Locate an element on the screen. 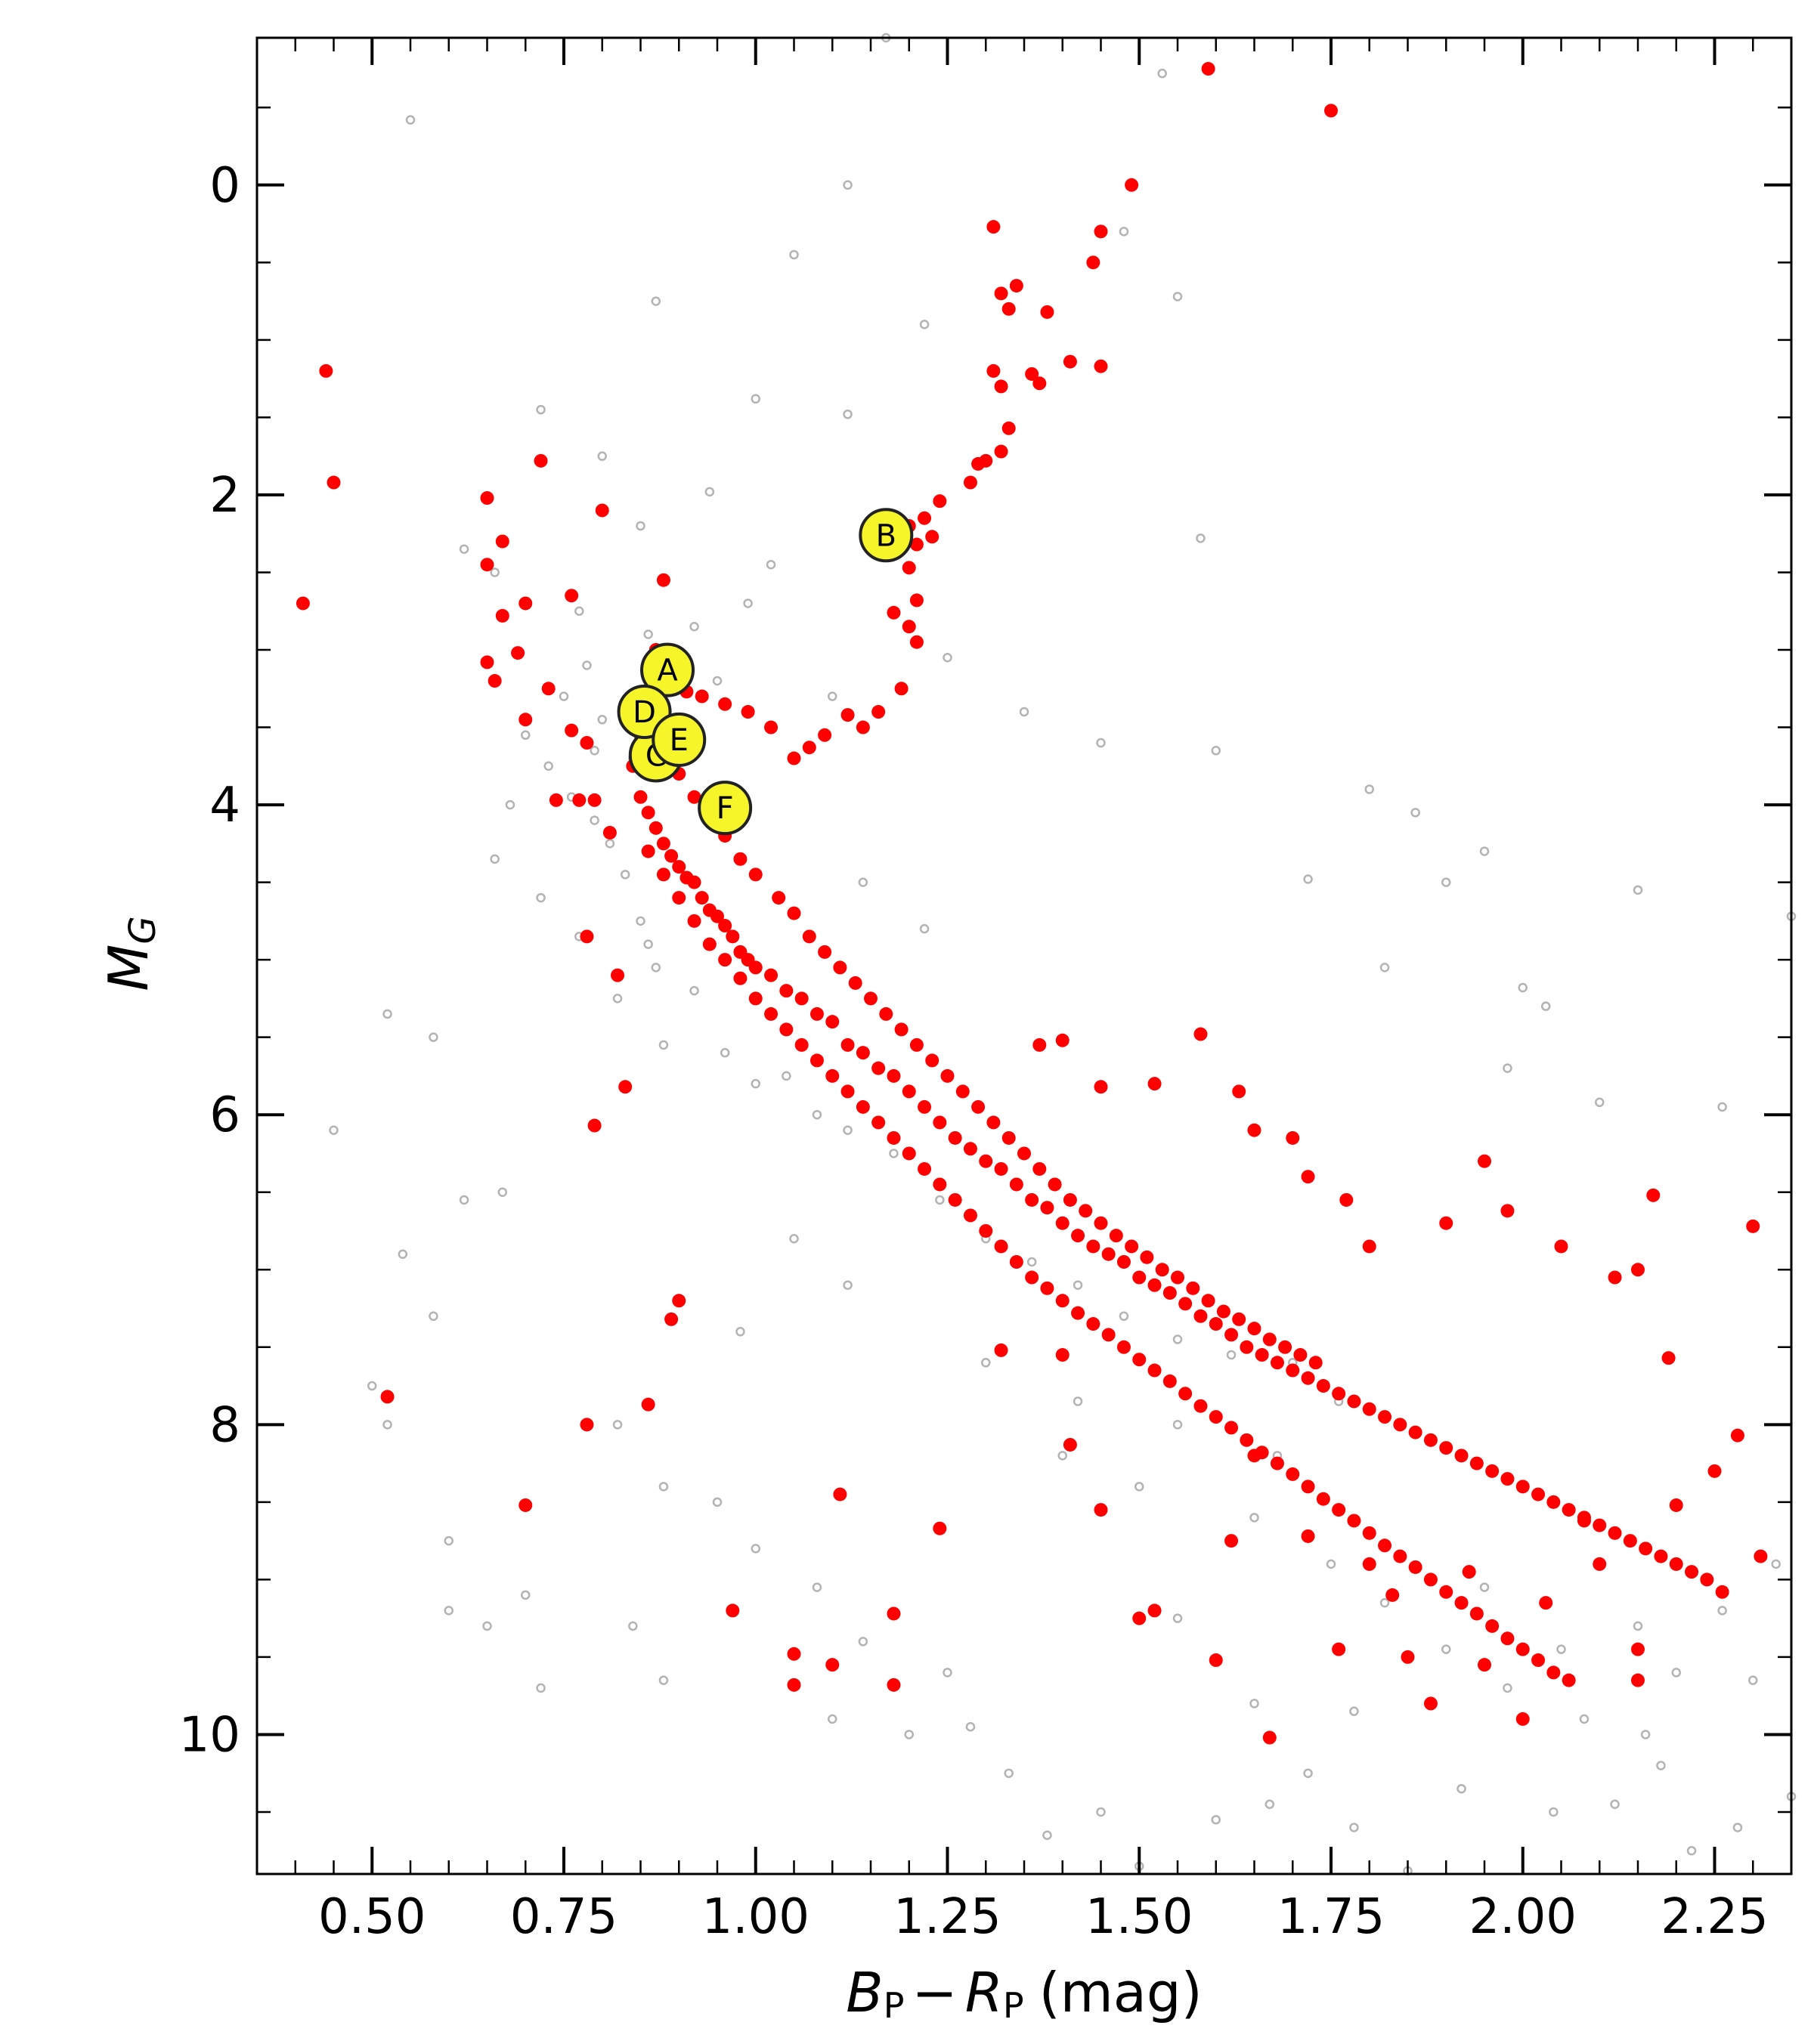 The image size is (1814, 2044). highlight-label: B is located at coordinates (886, 535).